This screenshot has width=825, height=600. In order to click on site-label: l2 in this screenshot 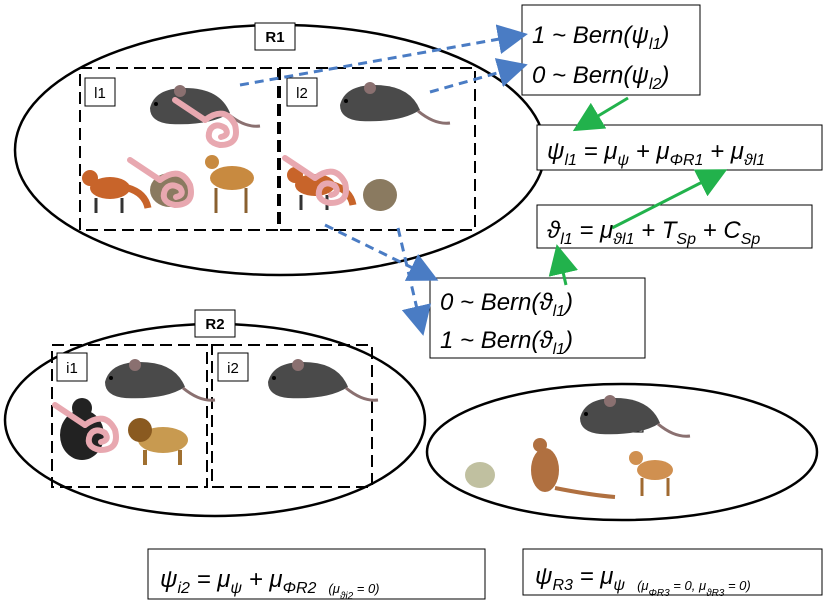, I will do `click(302, 93)`.